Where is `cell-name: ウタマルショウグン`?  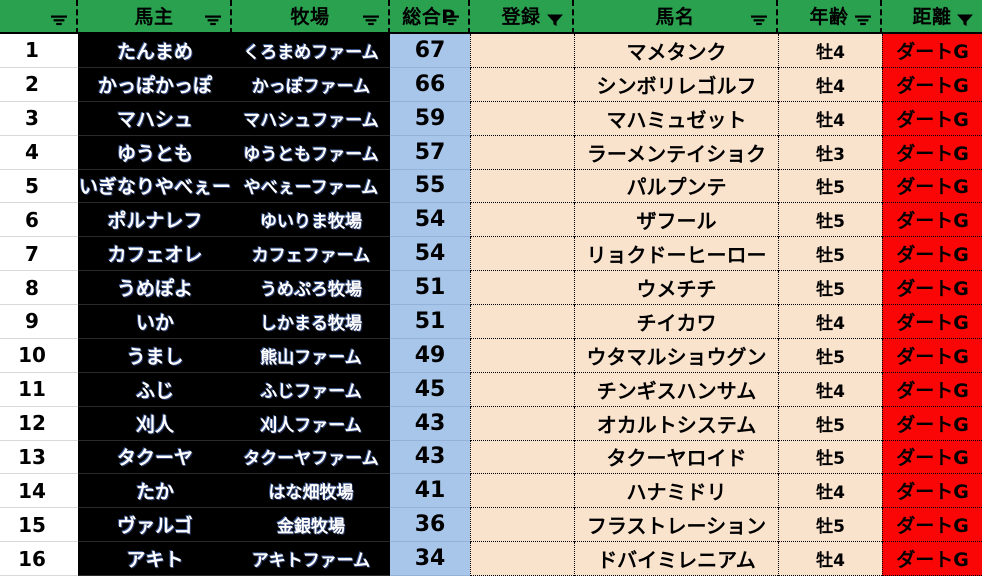
cell-name: ウタマルショウグン is located at coordinates (676, 355).